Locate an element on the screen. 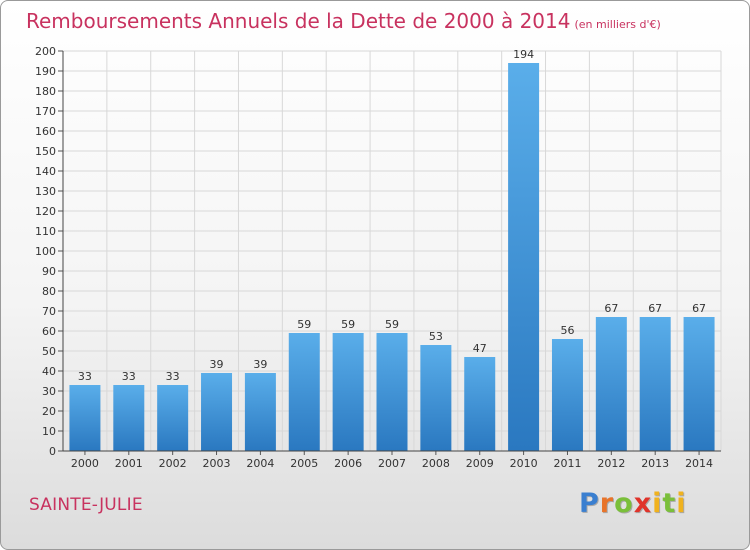 The image size is (750, 550). x-tick-label: 2014 is located at coordinates (699, 463).